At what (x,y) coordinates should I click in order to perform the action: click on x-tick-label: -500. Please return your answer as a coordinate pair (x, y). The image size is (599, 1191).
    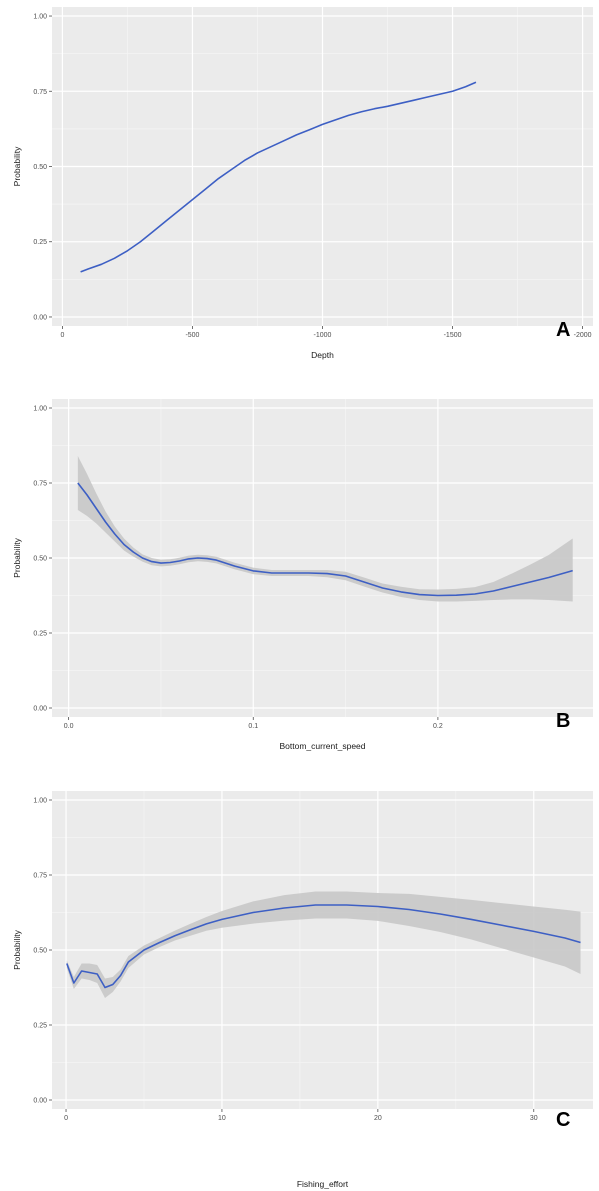
    Looking at the image, I should click on (192, 335).